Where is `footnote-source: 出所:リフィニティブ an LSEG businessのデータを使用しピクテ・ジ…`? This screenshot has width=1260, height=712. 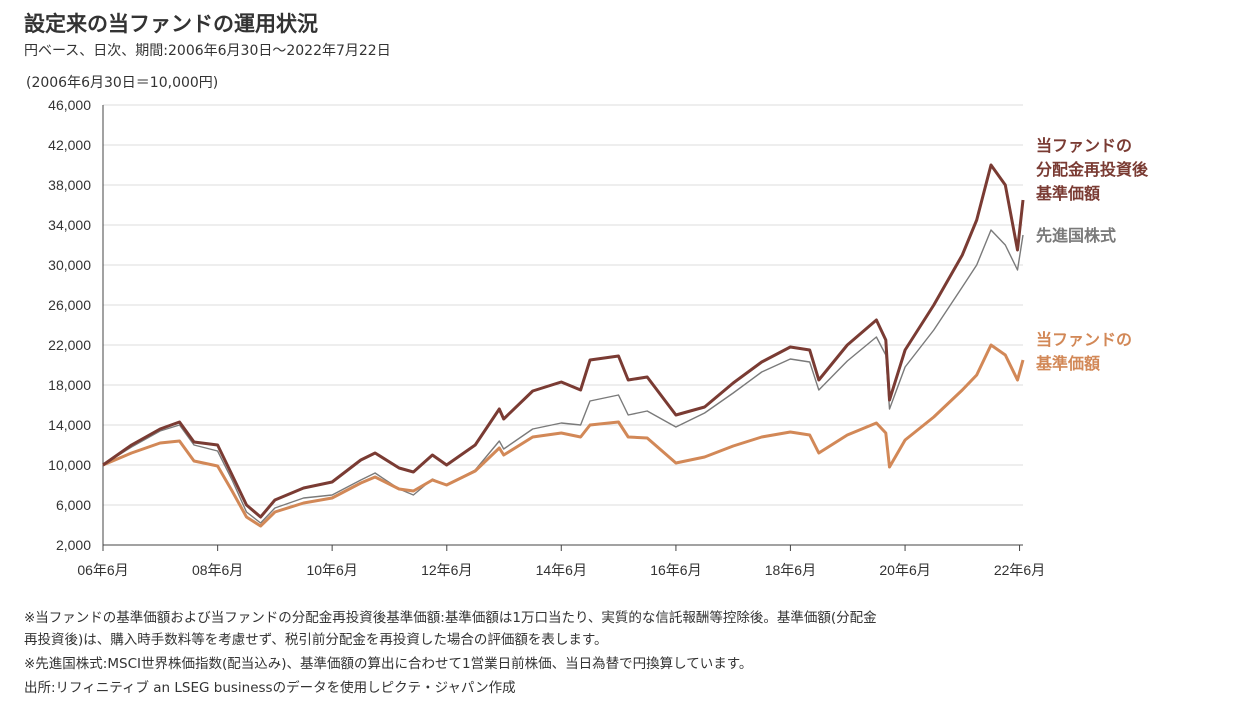 footnote-source: 出所:リフィニティブ an LSEG businessのデータを使用しピクテ・ジ… is located at coordinates (270, 688).